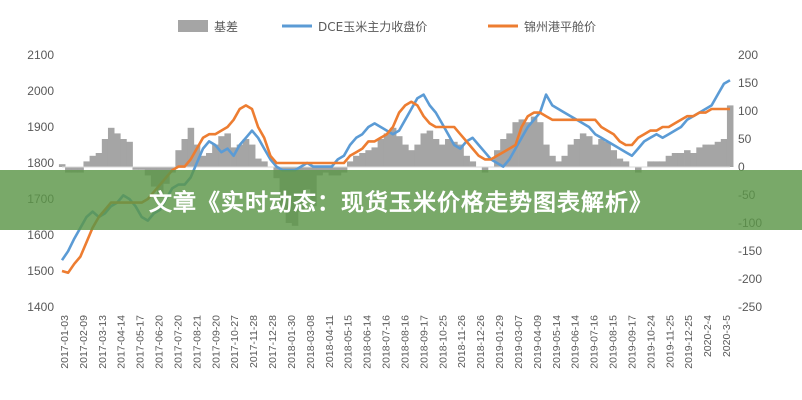 The image size is (802, 400). Describe the element at coordinates (750, 279) in the screenshot. I see `right-tick-label: -200` at that location.